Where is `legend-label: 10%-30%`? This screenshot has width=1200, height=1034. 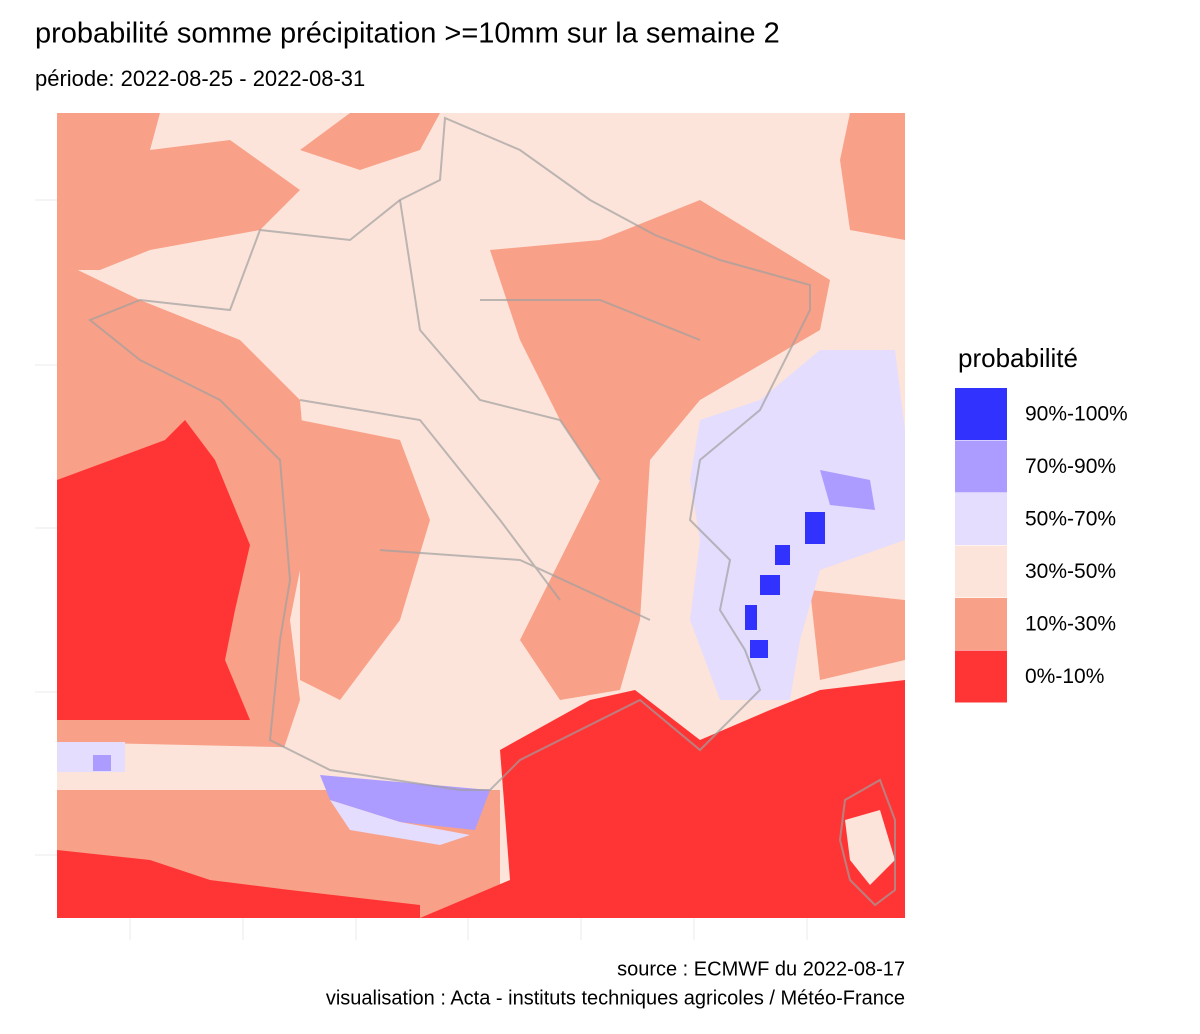
legend-label: 10%-30% is located at coordinates (1070, 624).